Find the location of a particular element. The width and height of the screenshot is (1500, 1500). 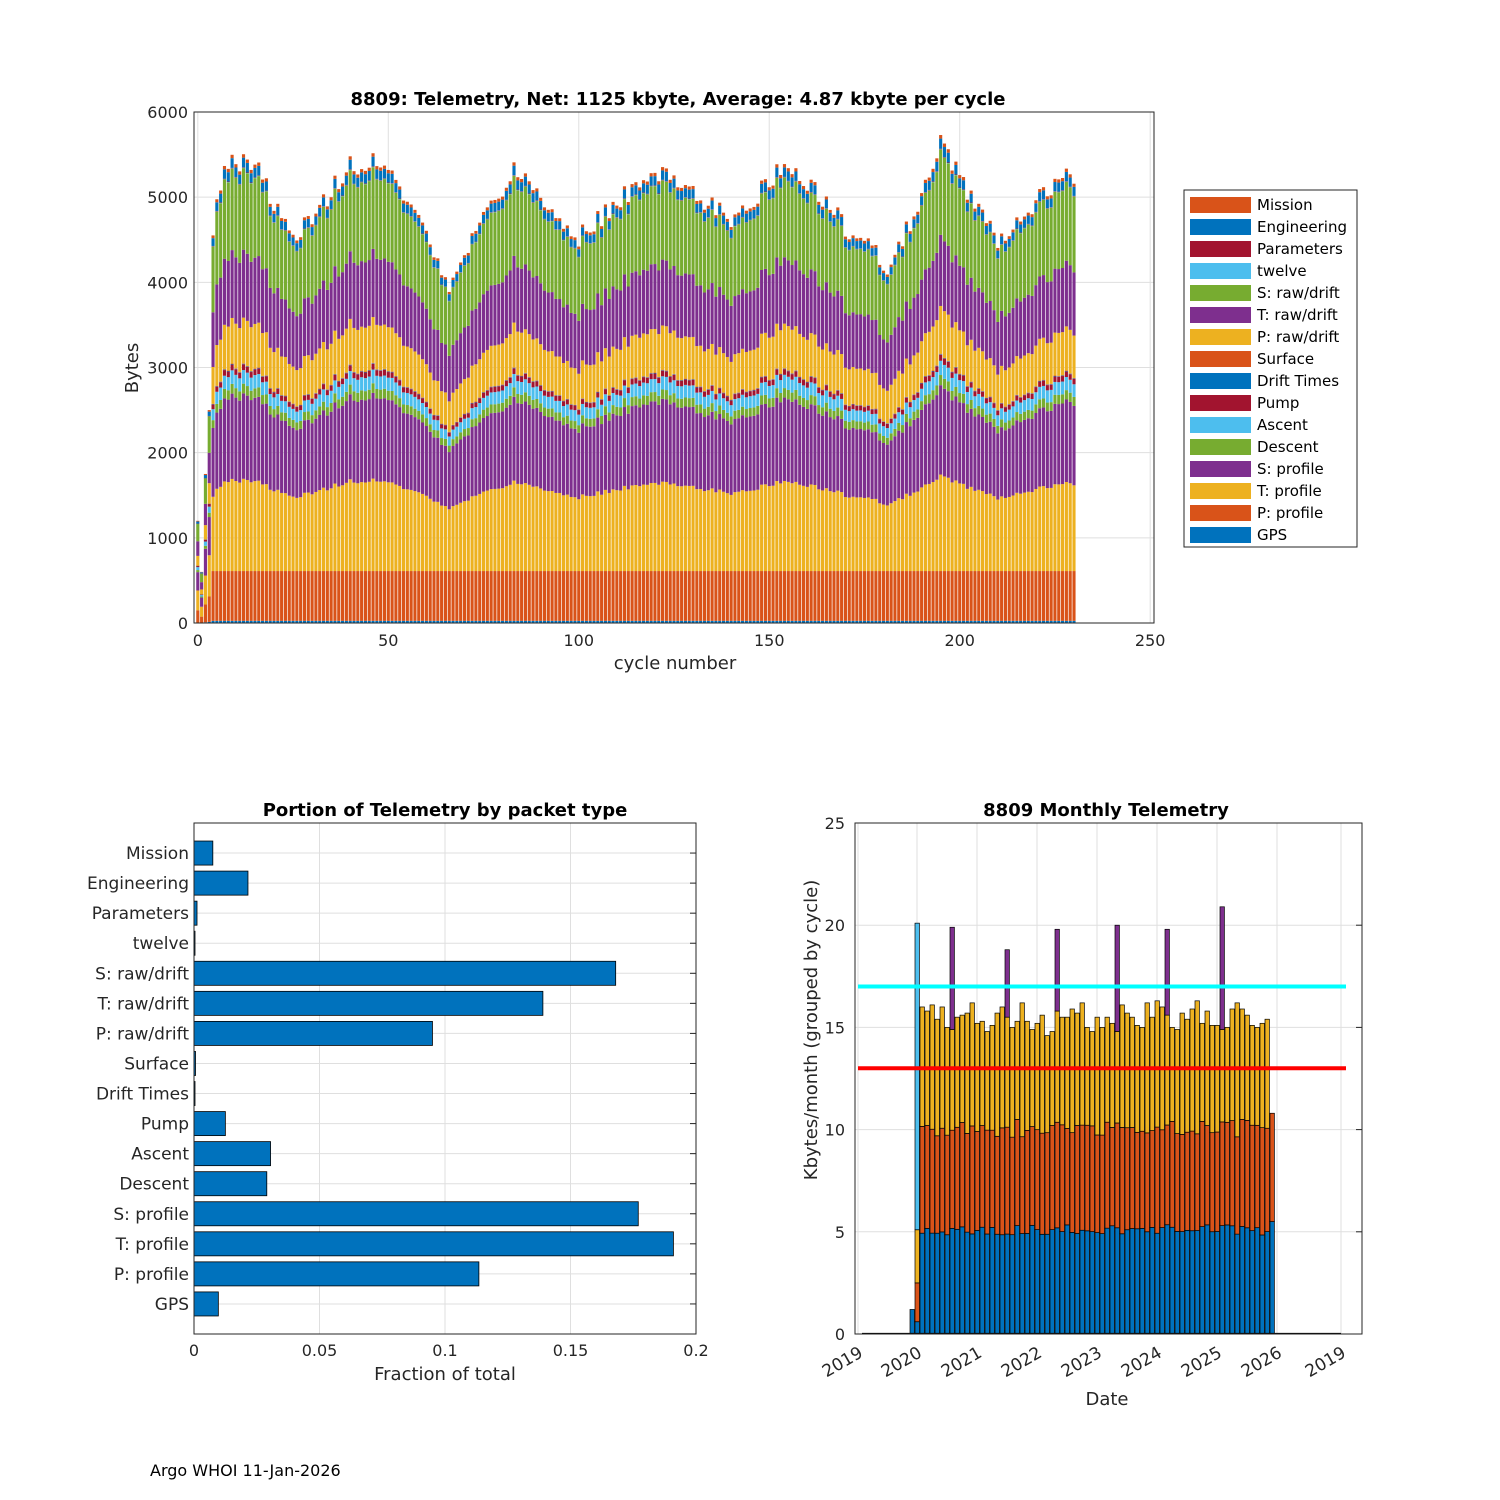

chart2-category-label: Pump is located at coordinates (165, 1125).